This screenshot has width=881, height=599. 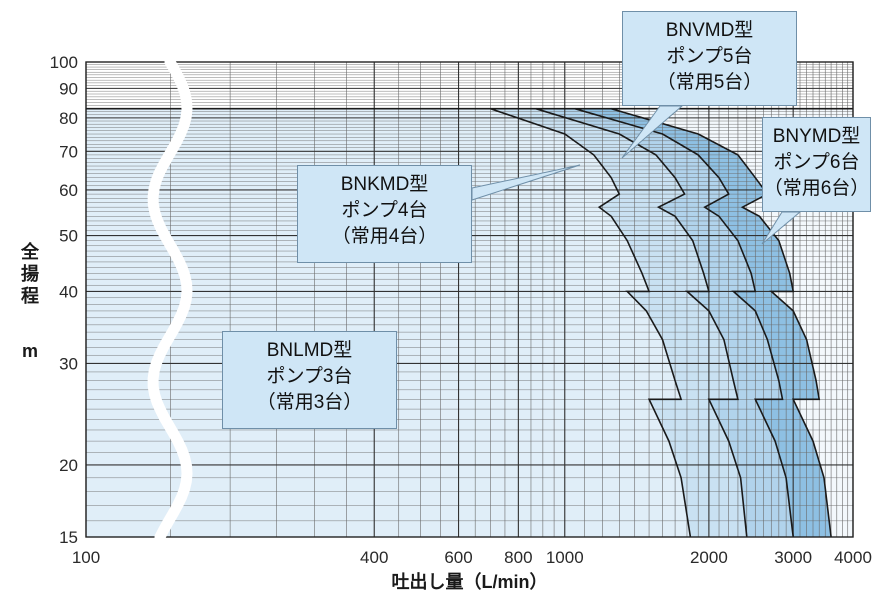 What do you see at coordinates (30, 351) in the screenshot?
I see `y-axis-title: m` at bounding box center [30, 351].